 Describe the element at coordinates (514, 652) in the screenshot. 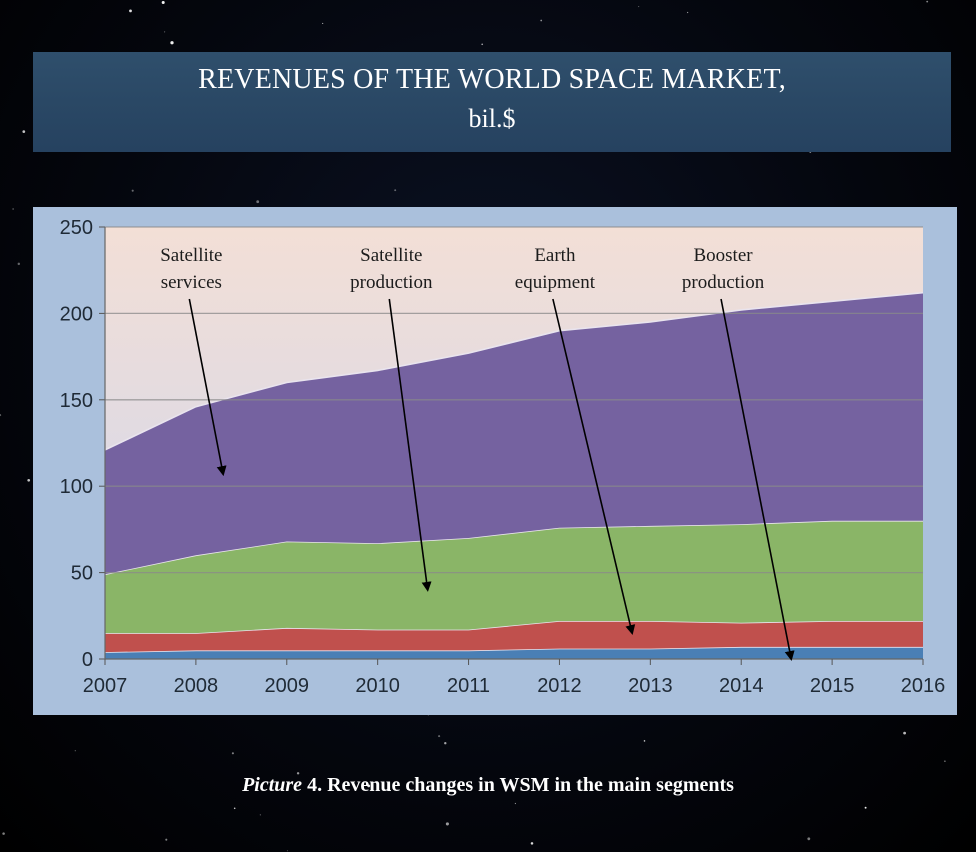

I see `area-booster_production` at that location.